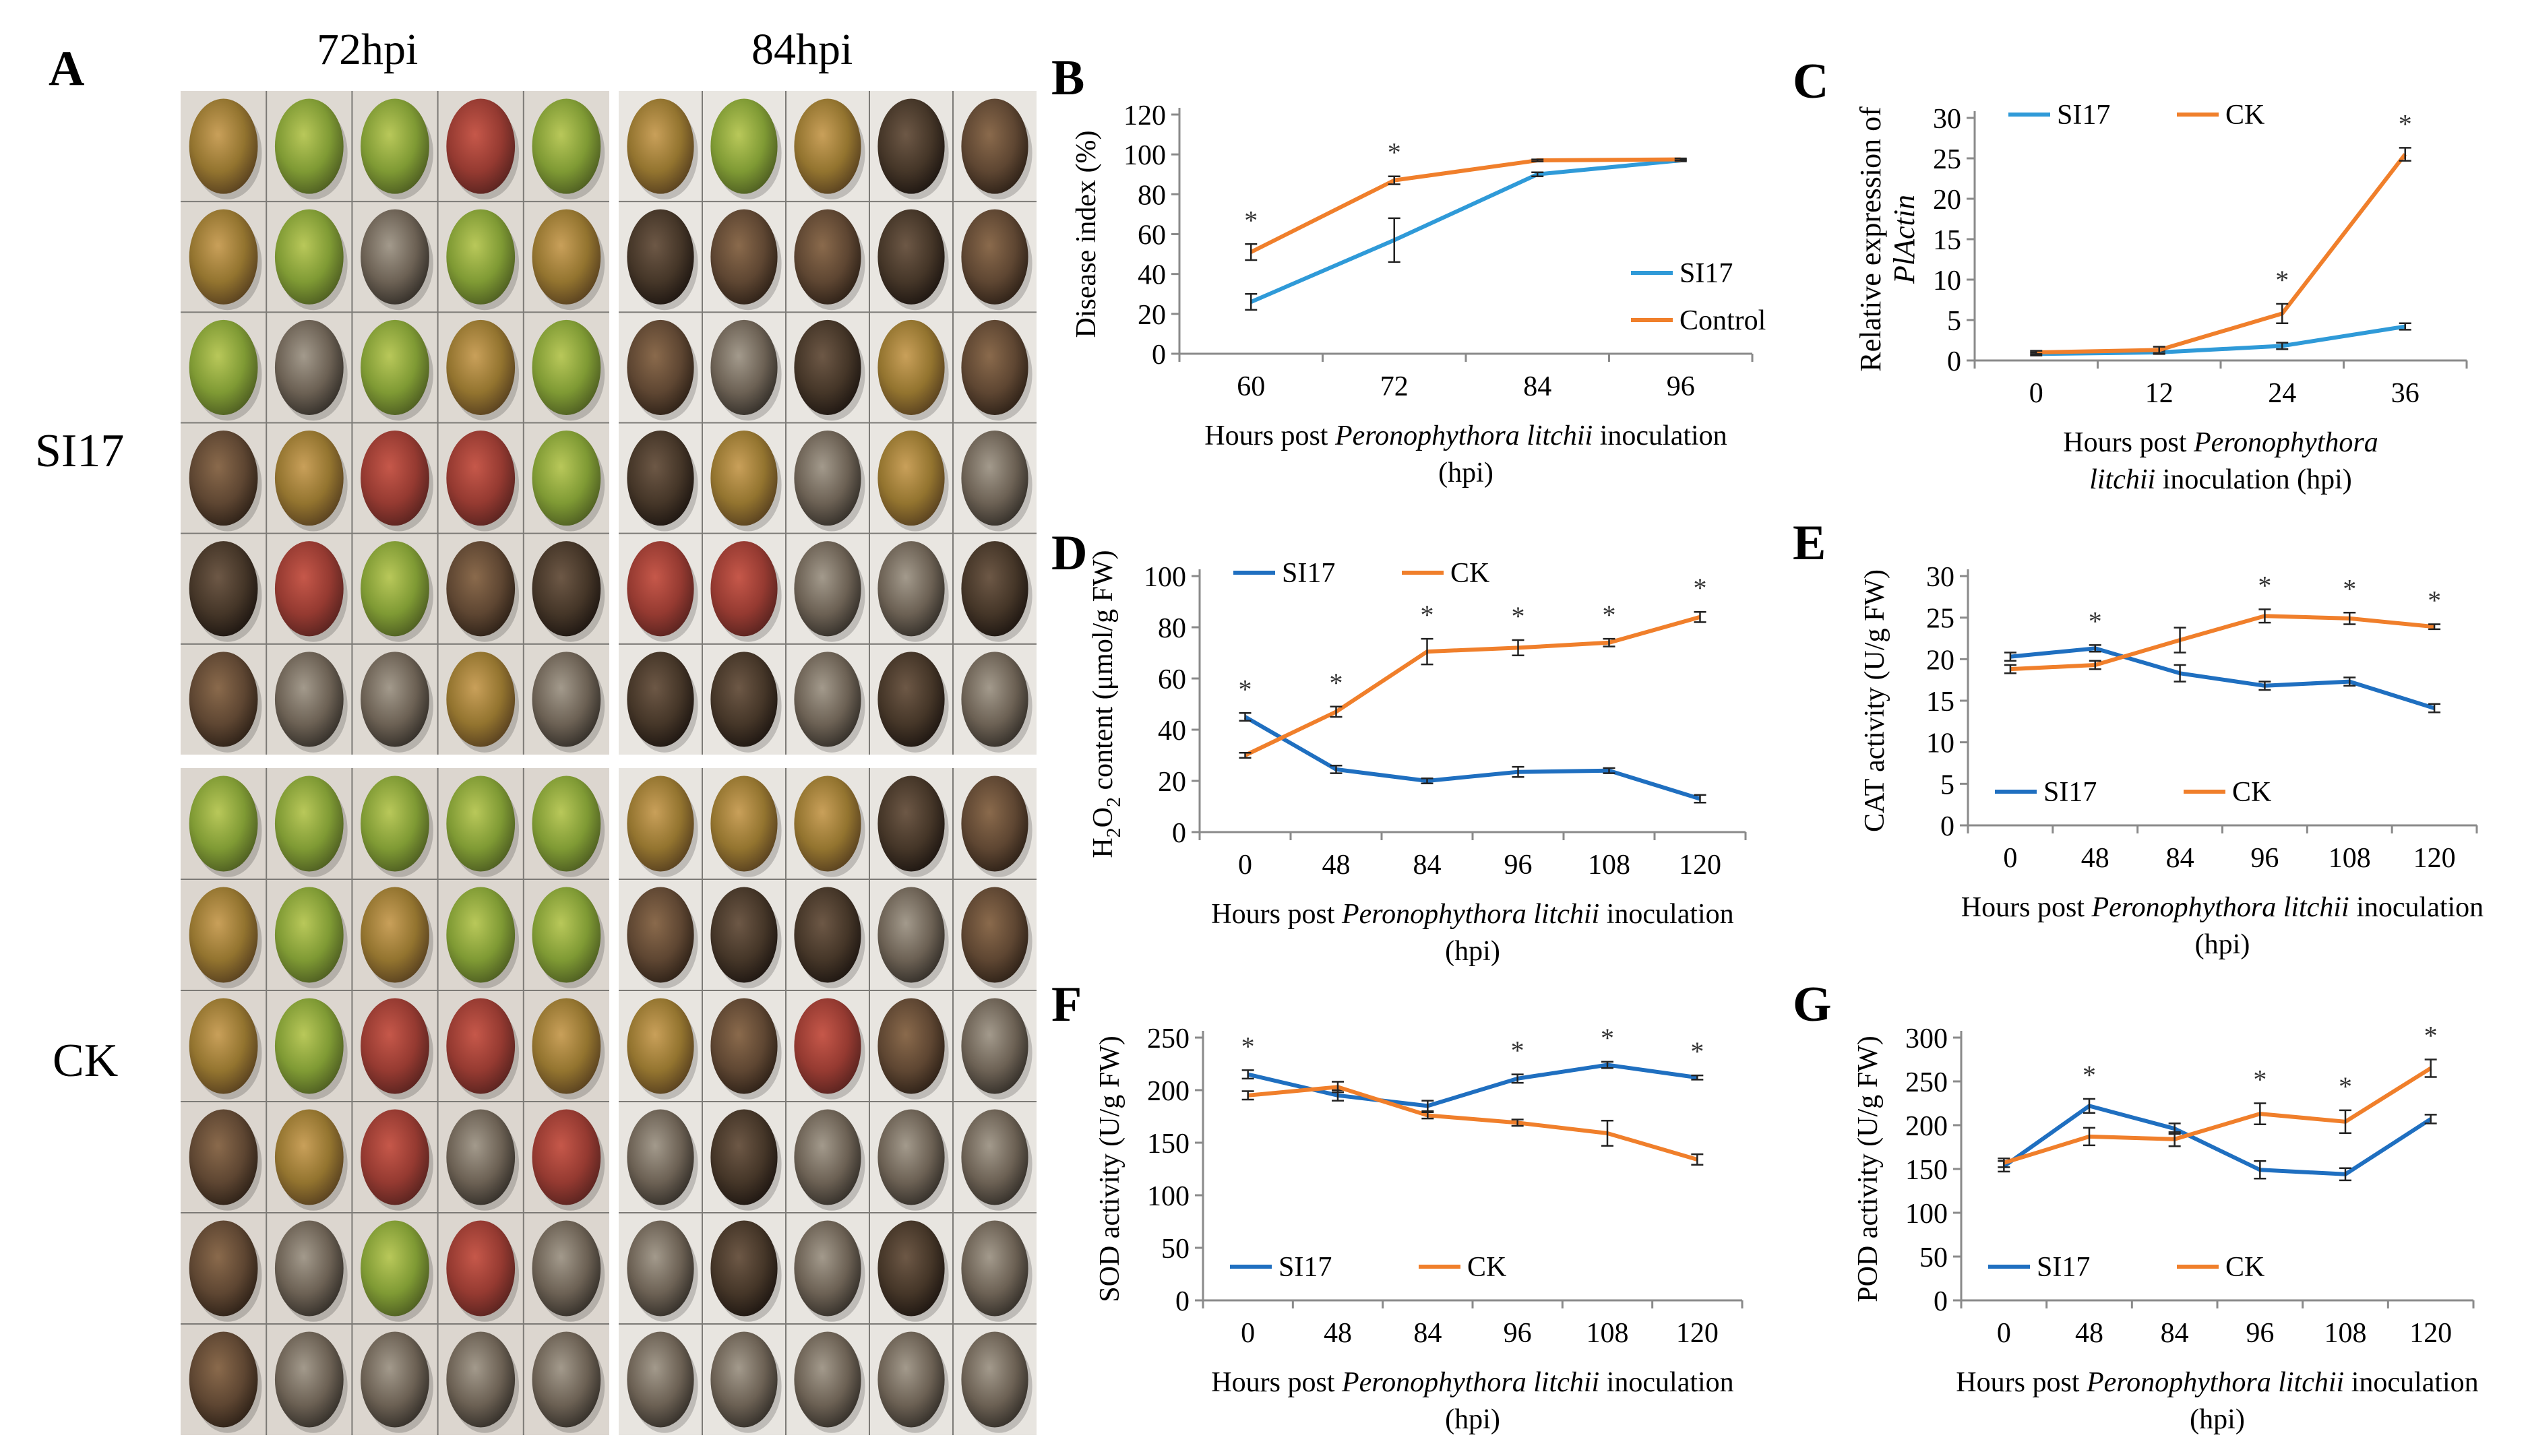  I want to click on x-axis-label-line2: litchii inoculation (hpi), so click(2220, 480).